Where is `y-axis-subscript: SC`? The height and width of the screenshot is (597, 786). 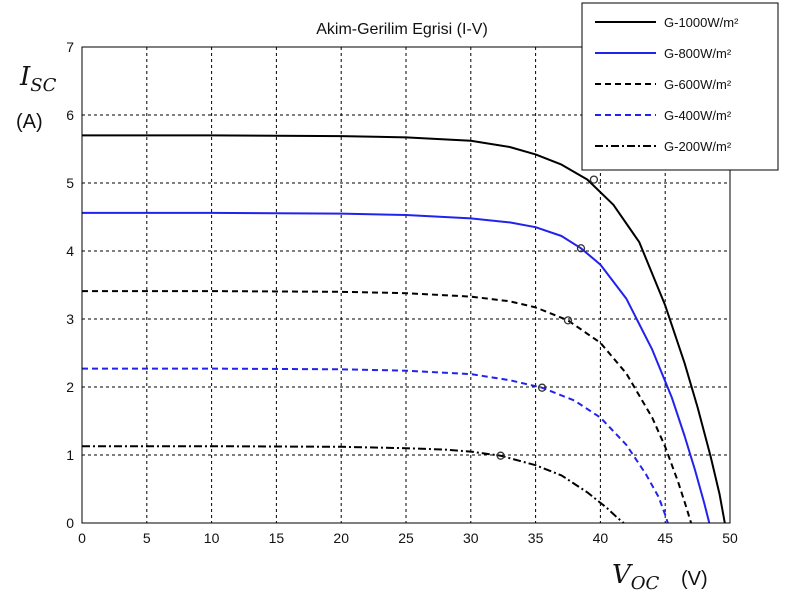 y-axis-subscript: SC is located at coordinates (43, 85).